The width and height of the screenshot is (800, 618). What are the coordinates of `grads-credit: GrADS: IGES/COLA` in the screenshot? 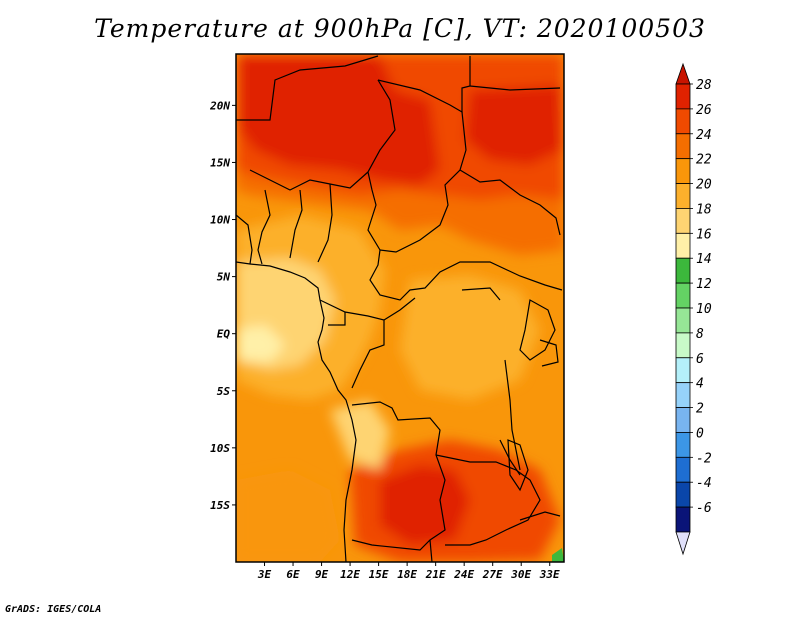 It's located at (53, 609).